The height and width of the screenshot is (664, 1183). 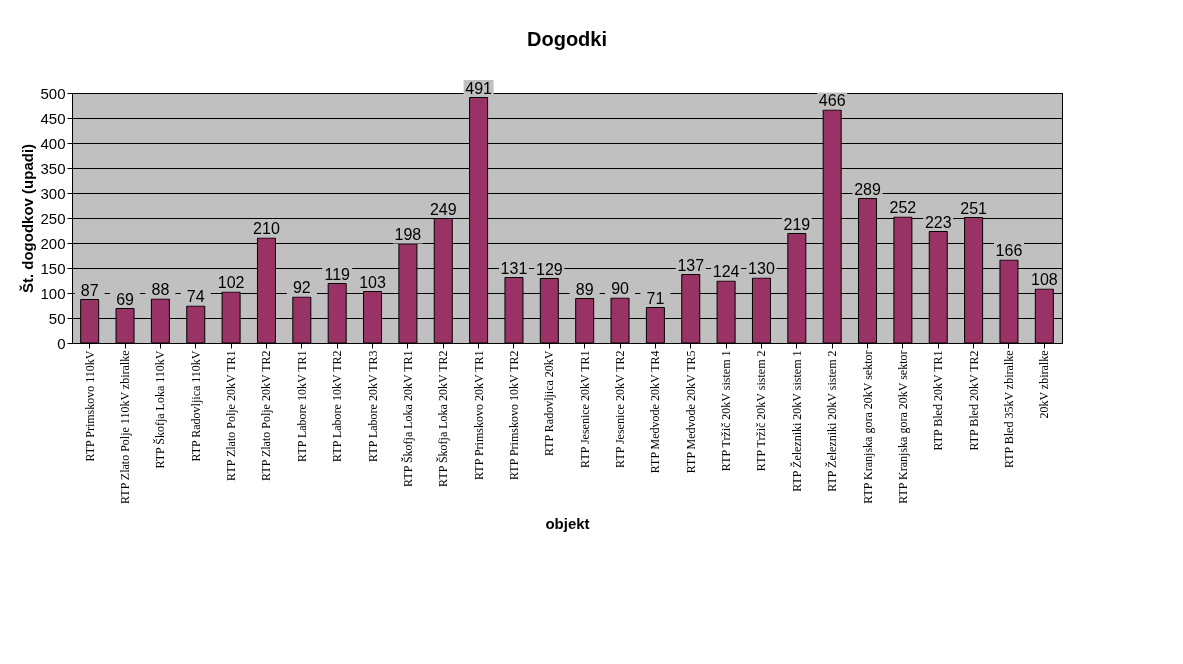 What do you see at coordinates (53, 93) in the screenshot?
I see `y-tick-label: 500` at bounding box center [53, 93].